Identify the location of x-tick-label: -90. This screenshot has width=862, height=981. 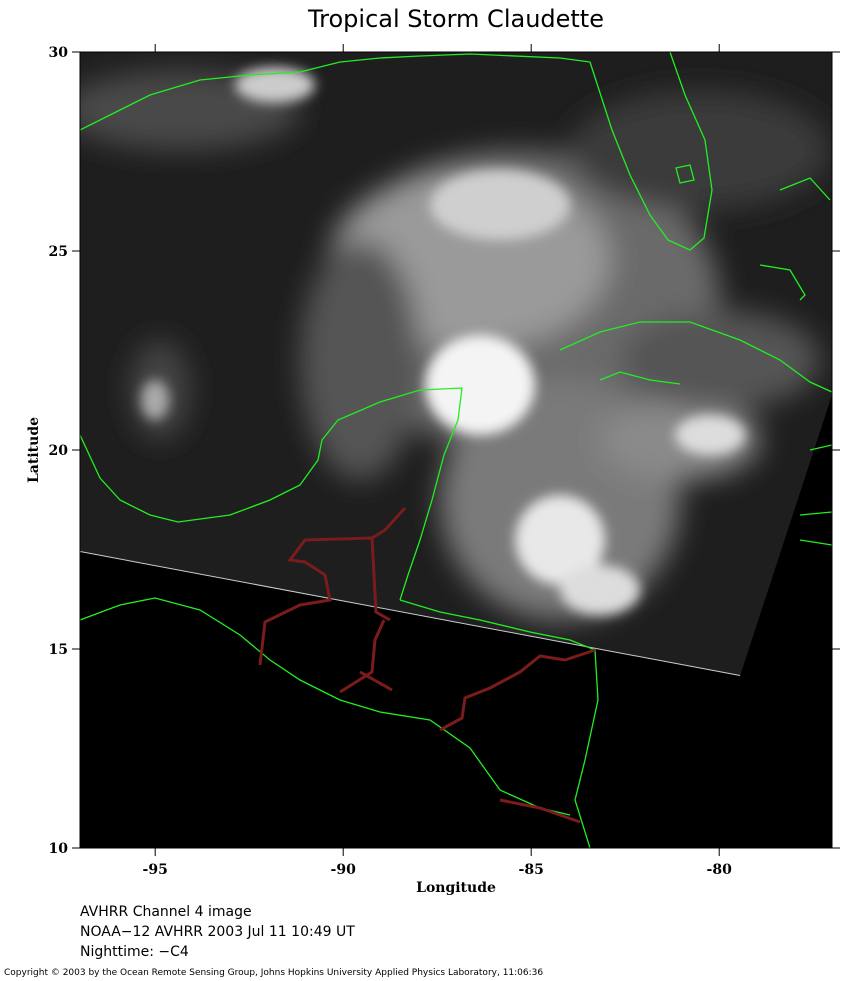
(344, 870).